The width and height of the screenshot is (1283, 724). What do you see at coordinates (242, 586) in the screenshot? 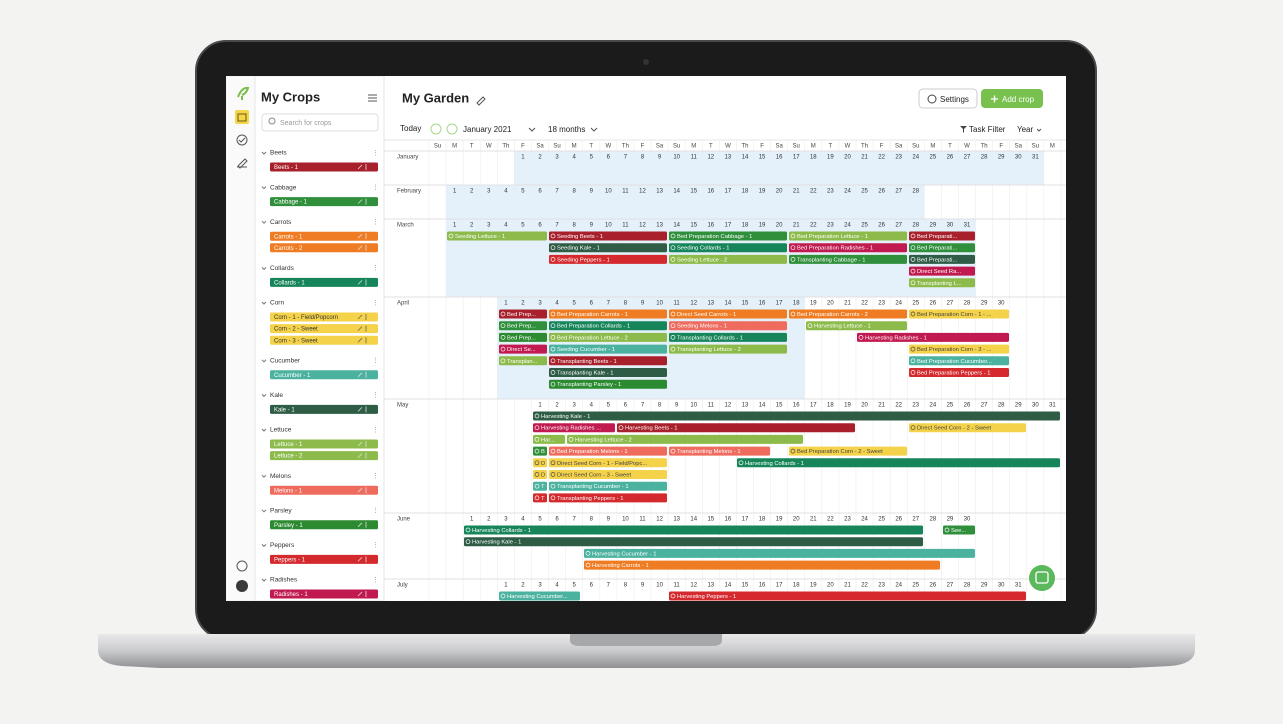
I see `nav-avatar` at bounding box center [242, 586].